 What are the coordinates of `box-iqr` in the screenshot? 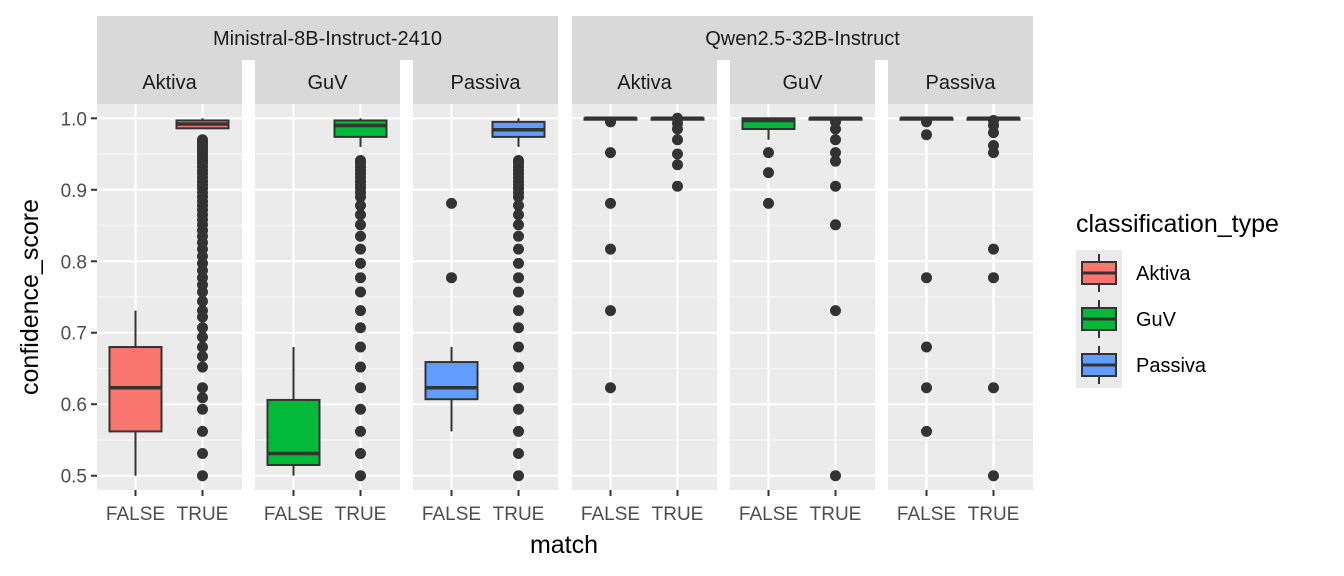 It's located at (768, 124).